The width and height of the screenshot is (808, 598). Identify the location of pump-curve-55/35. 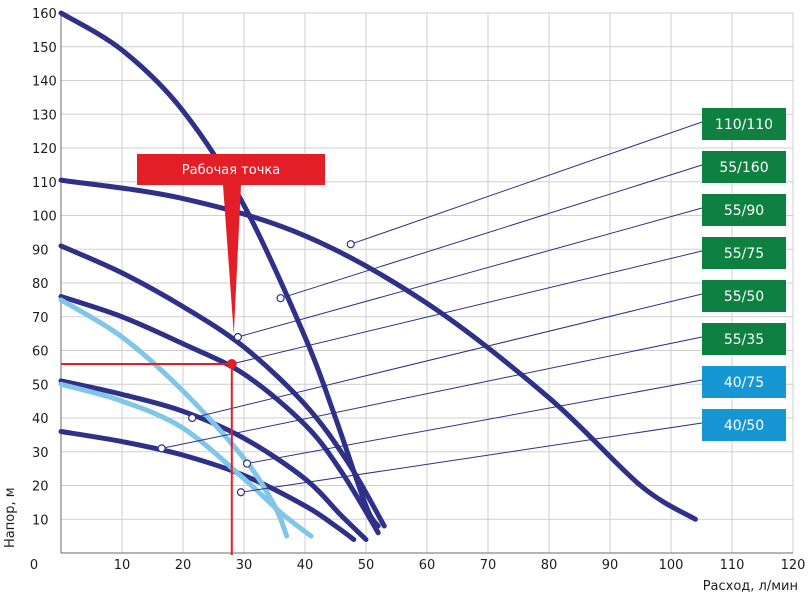
(207, 485).